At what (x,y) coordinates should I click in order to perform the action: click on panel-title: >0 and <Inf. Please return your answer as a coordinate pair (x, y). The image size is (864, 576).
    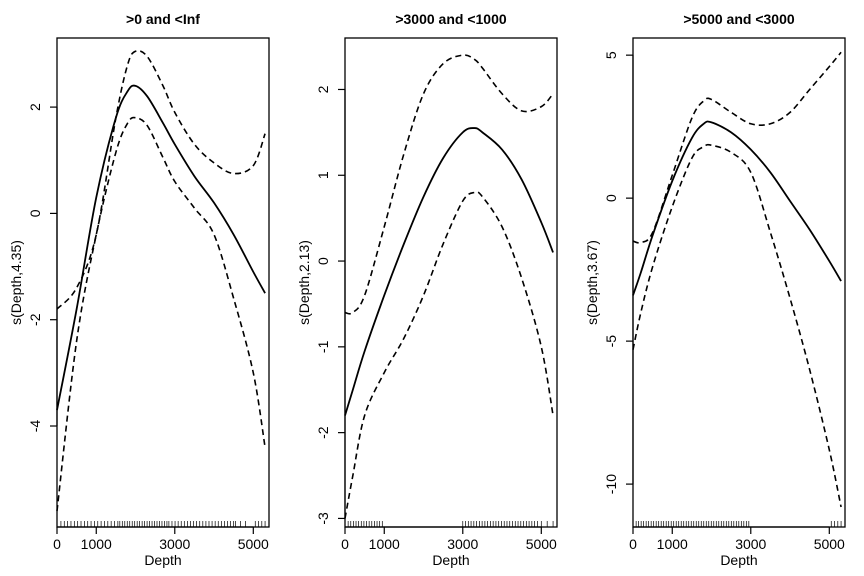
    Looking at the image, I should click on (163, 19).